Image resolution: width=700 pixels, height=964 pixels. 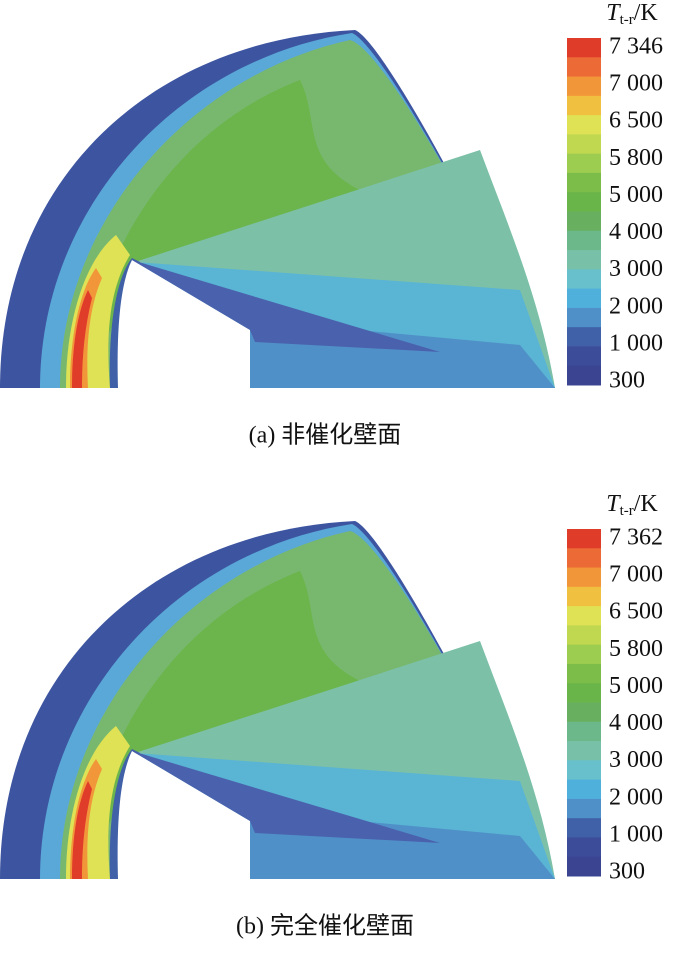 What do you see at coordinates (325, 435) in the screenshot?
I see `caption: (a) 非催化壁面` at bounding box center [325, 435].